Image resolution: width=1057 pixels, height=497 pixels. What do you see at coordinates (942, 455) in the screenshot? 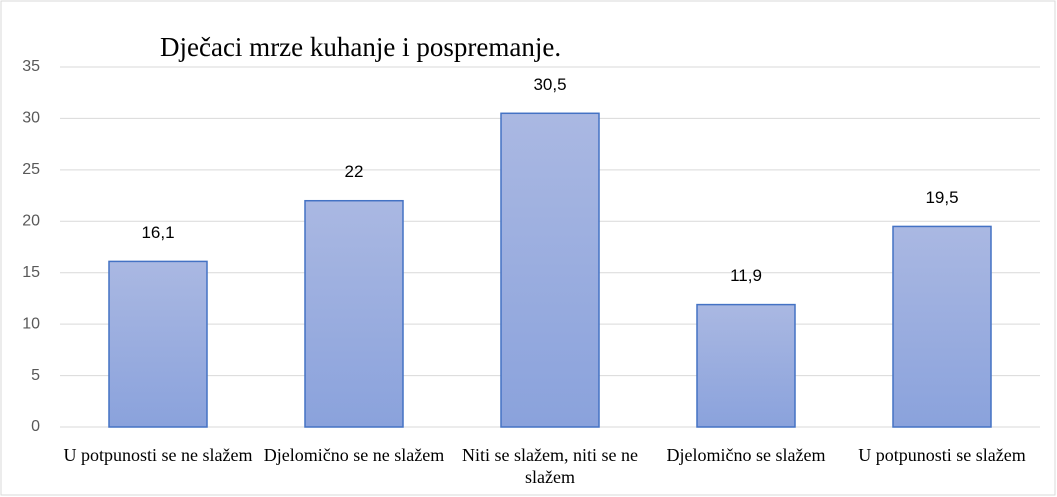
I see `x-tick-label: U potpunosti se slažem` at bounding box center [942, 455].